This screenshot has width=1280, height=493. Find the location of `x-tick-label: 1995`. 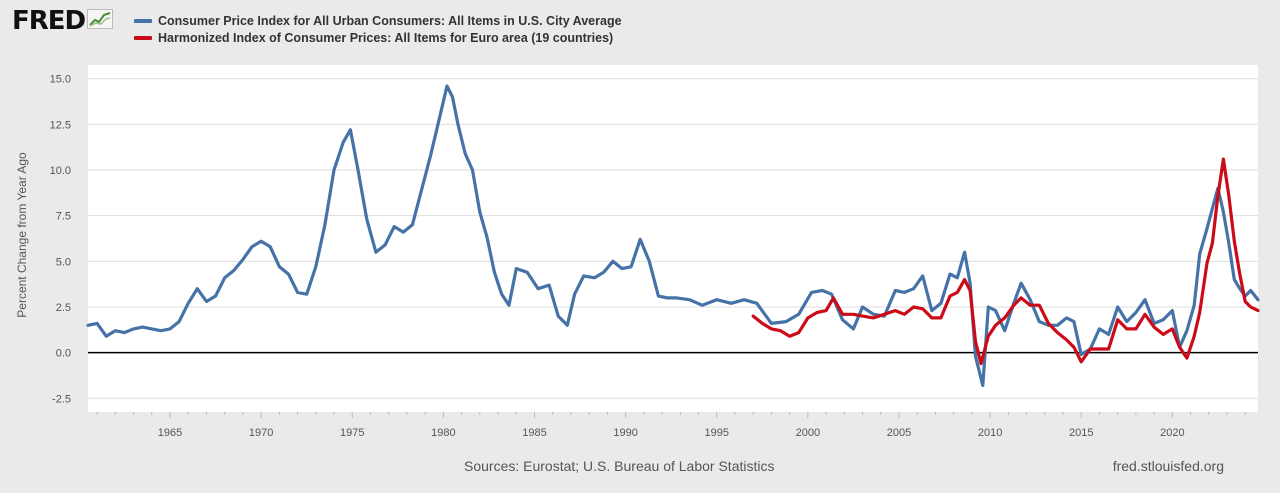

x-tick-label: 1995 is located at coordinates (716, 433).